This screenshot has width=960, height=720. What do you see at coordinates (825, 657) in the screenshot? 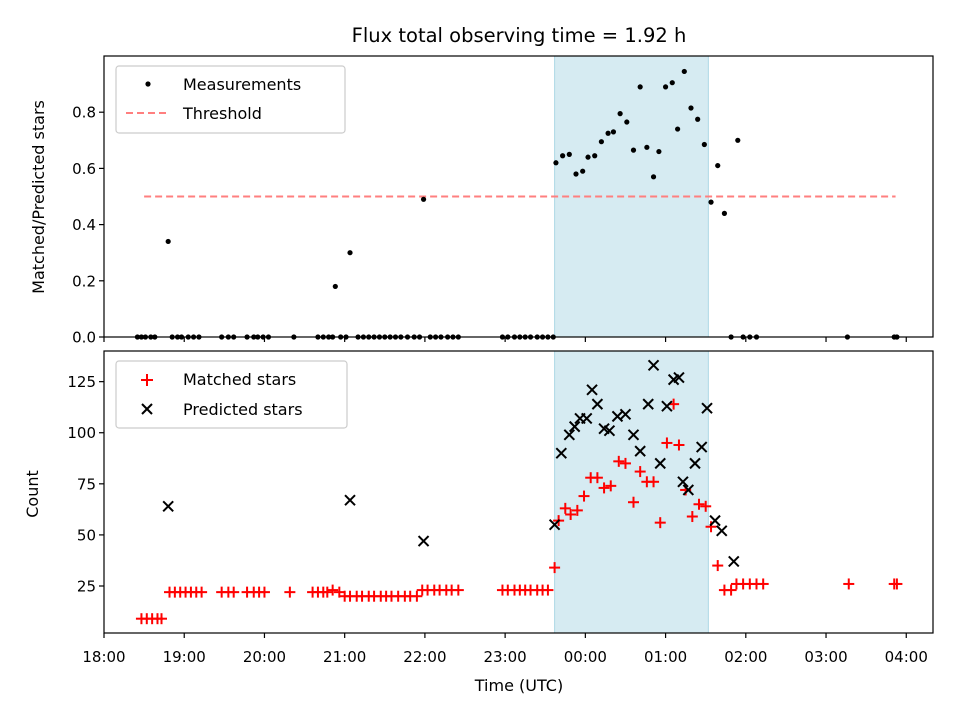
I see `x-tick-label: 03:00` at bounding box center [825, 657].